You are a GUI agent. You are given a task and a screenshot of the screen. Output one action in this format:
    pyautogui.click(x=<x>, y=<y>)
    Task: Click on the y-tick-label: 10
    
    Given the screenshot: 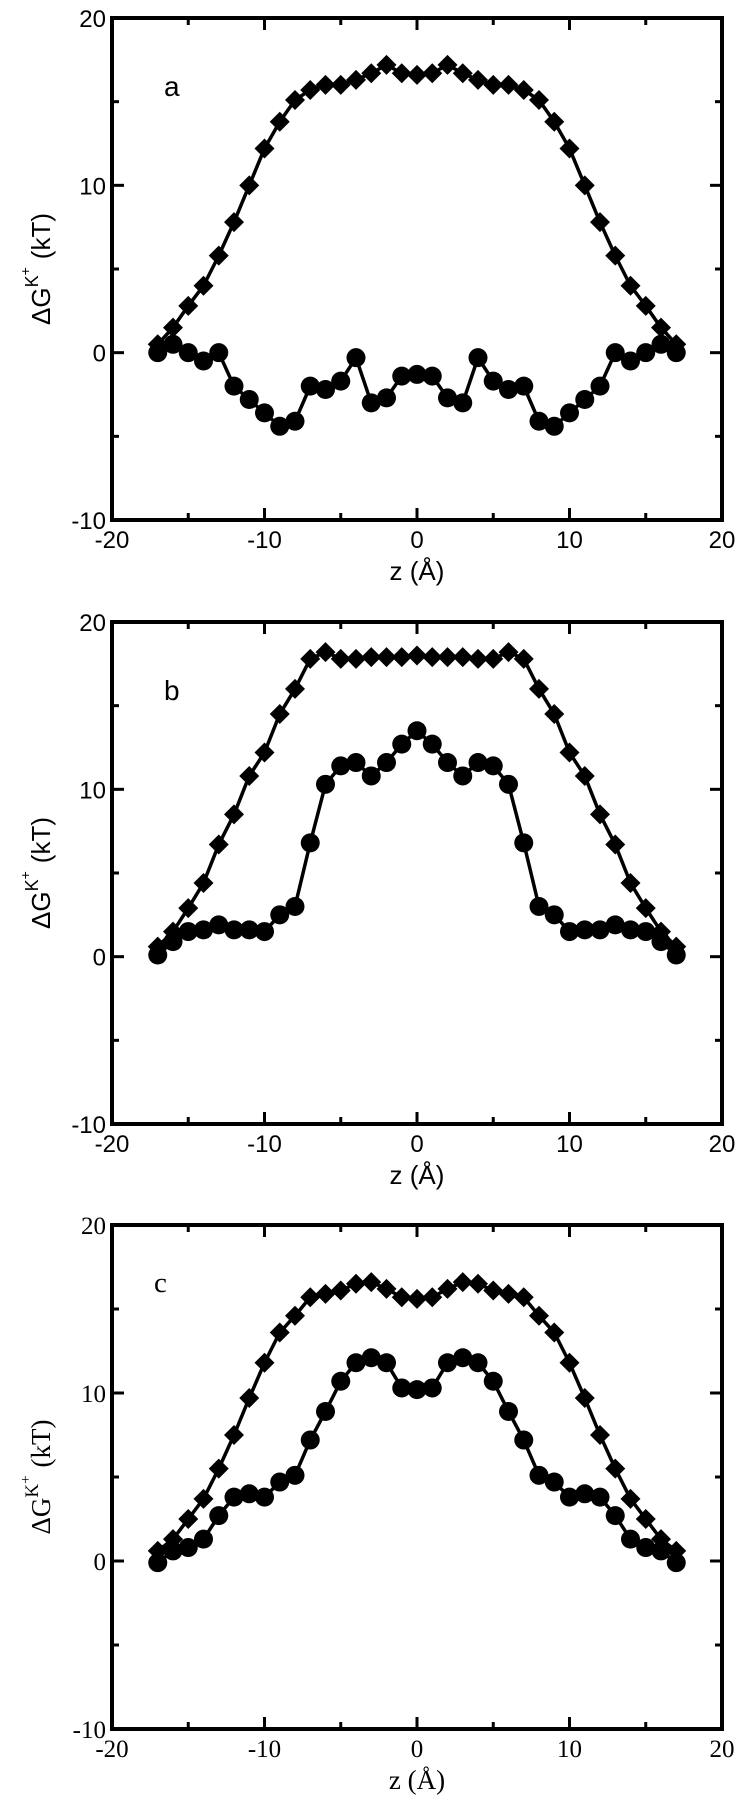 What is the action you would take?
    pyautogui.click(x=92, y=186)
    